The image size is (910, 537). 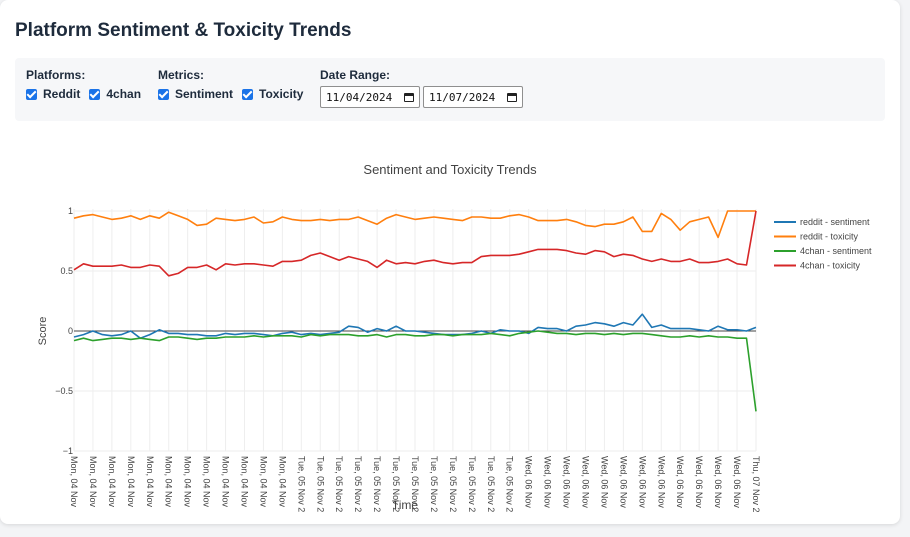 What do you see at coordinates (359, 97) in the screenshot?
I see `start-date-value: 11/04/2024` at bounding box center [359, 97].